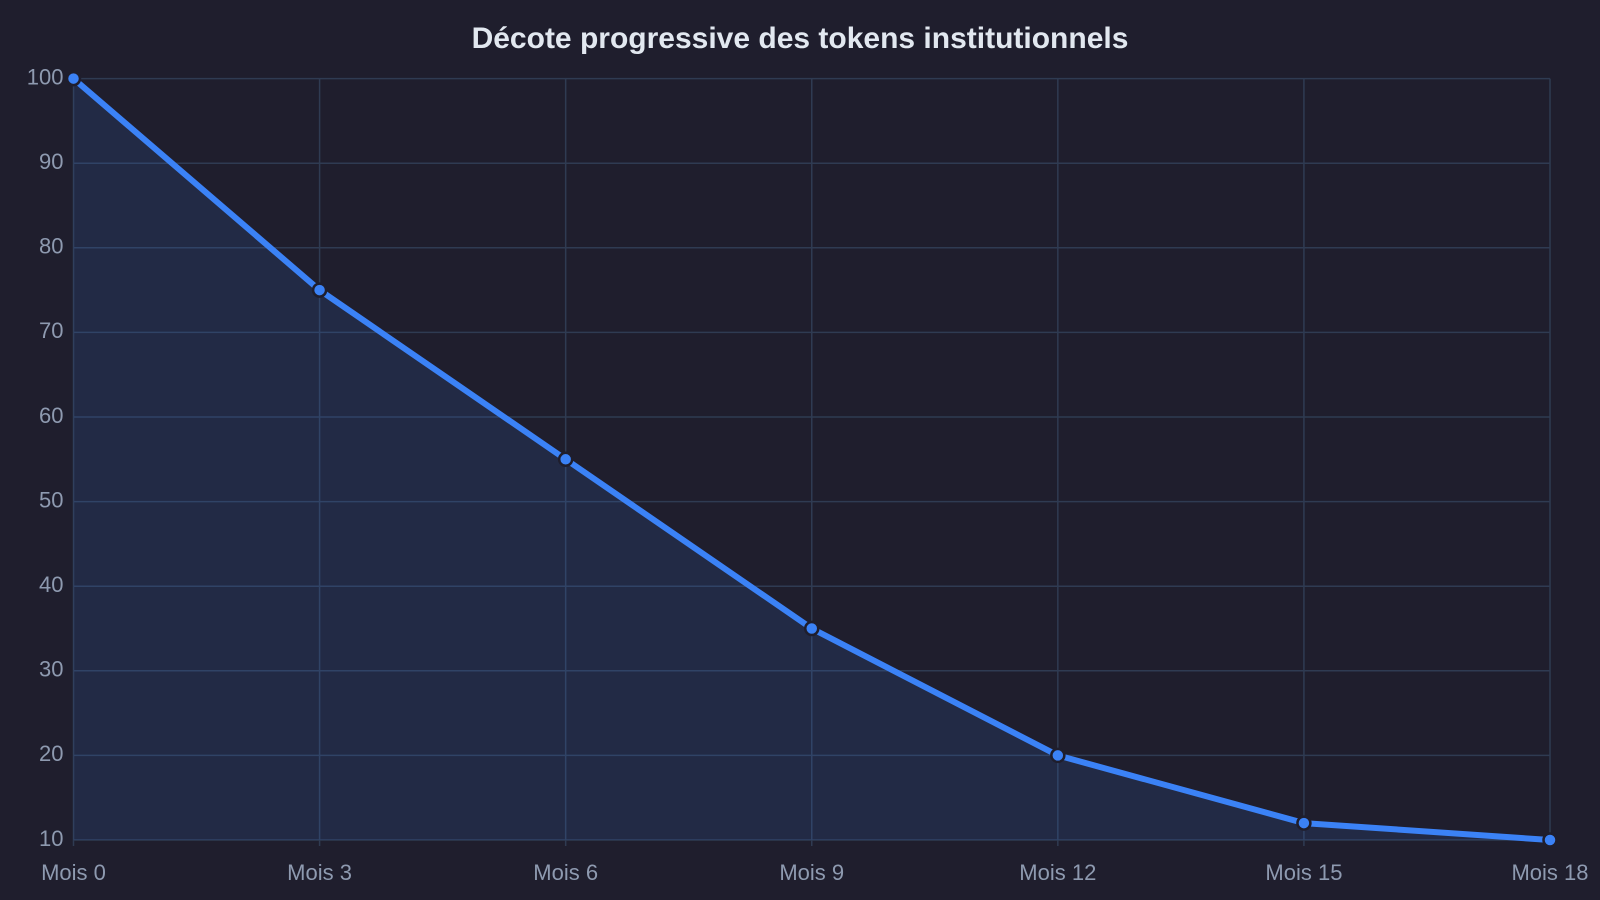 Image resolution: width=1600 pixels, height=900 pixels. What do you see at coordinates (51, 330) in the screenshot?
I see `y-tick-label: 70` at bounding box center [51, 330].